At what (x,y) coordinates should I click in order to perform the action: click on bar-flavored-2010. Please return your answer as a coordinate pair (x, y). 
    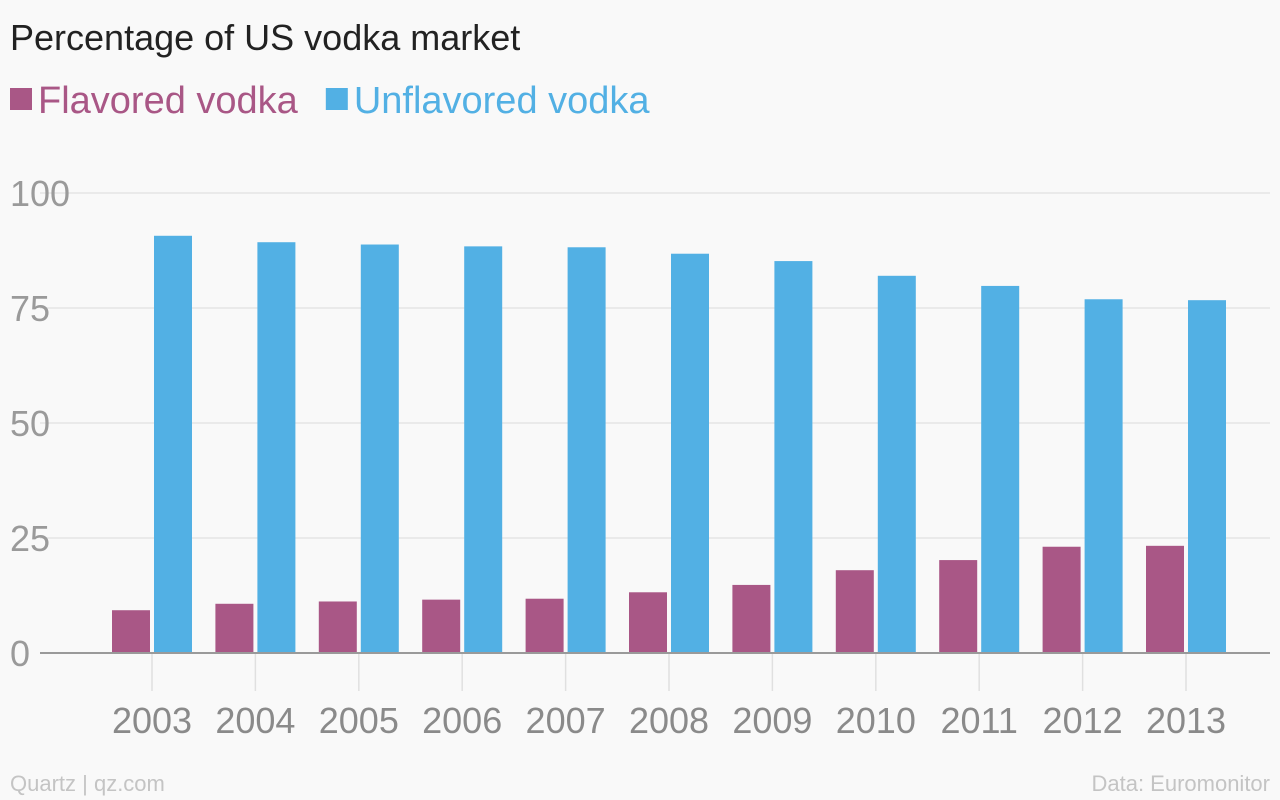
    Looking at the image, I should click on (854, 611).